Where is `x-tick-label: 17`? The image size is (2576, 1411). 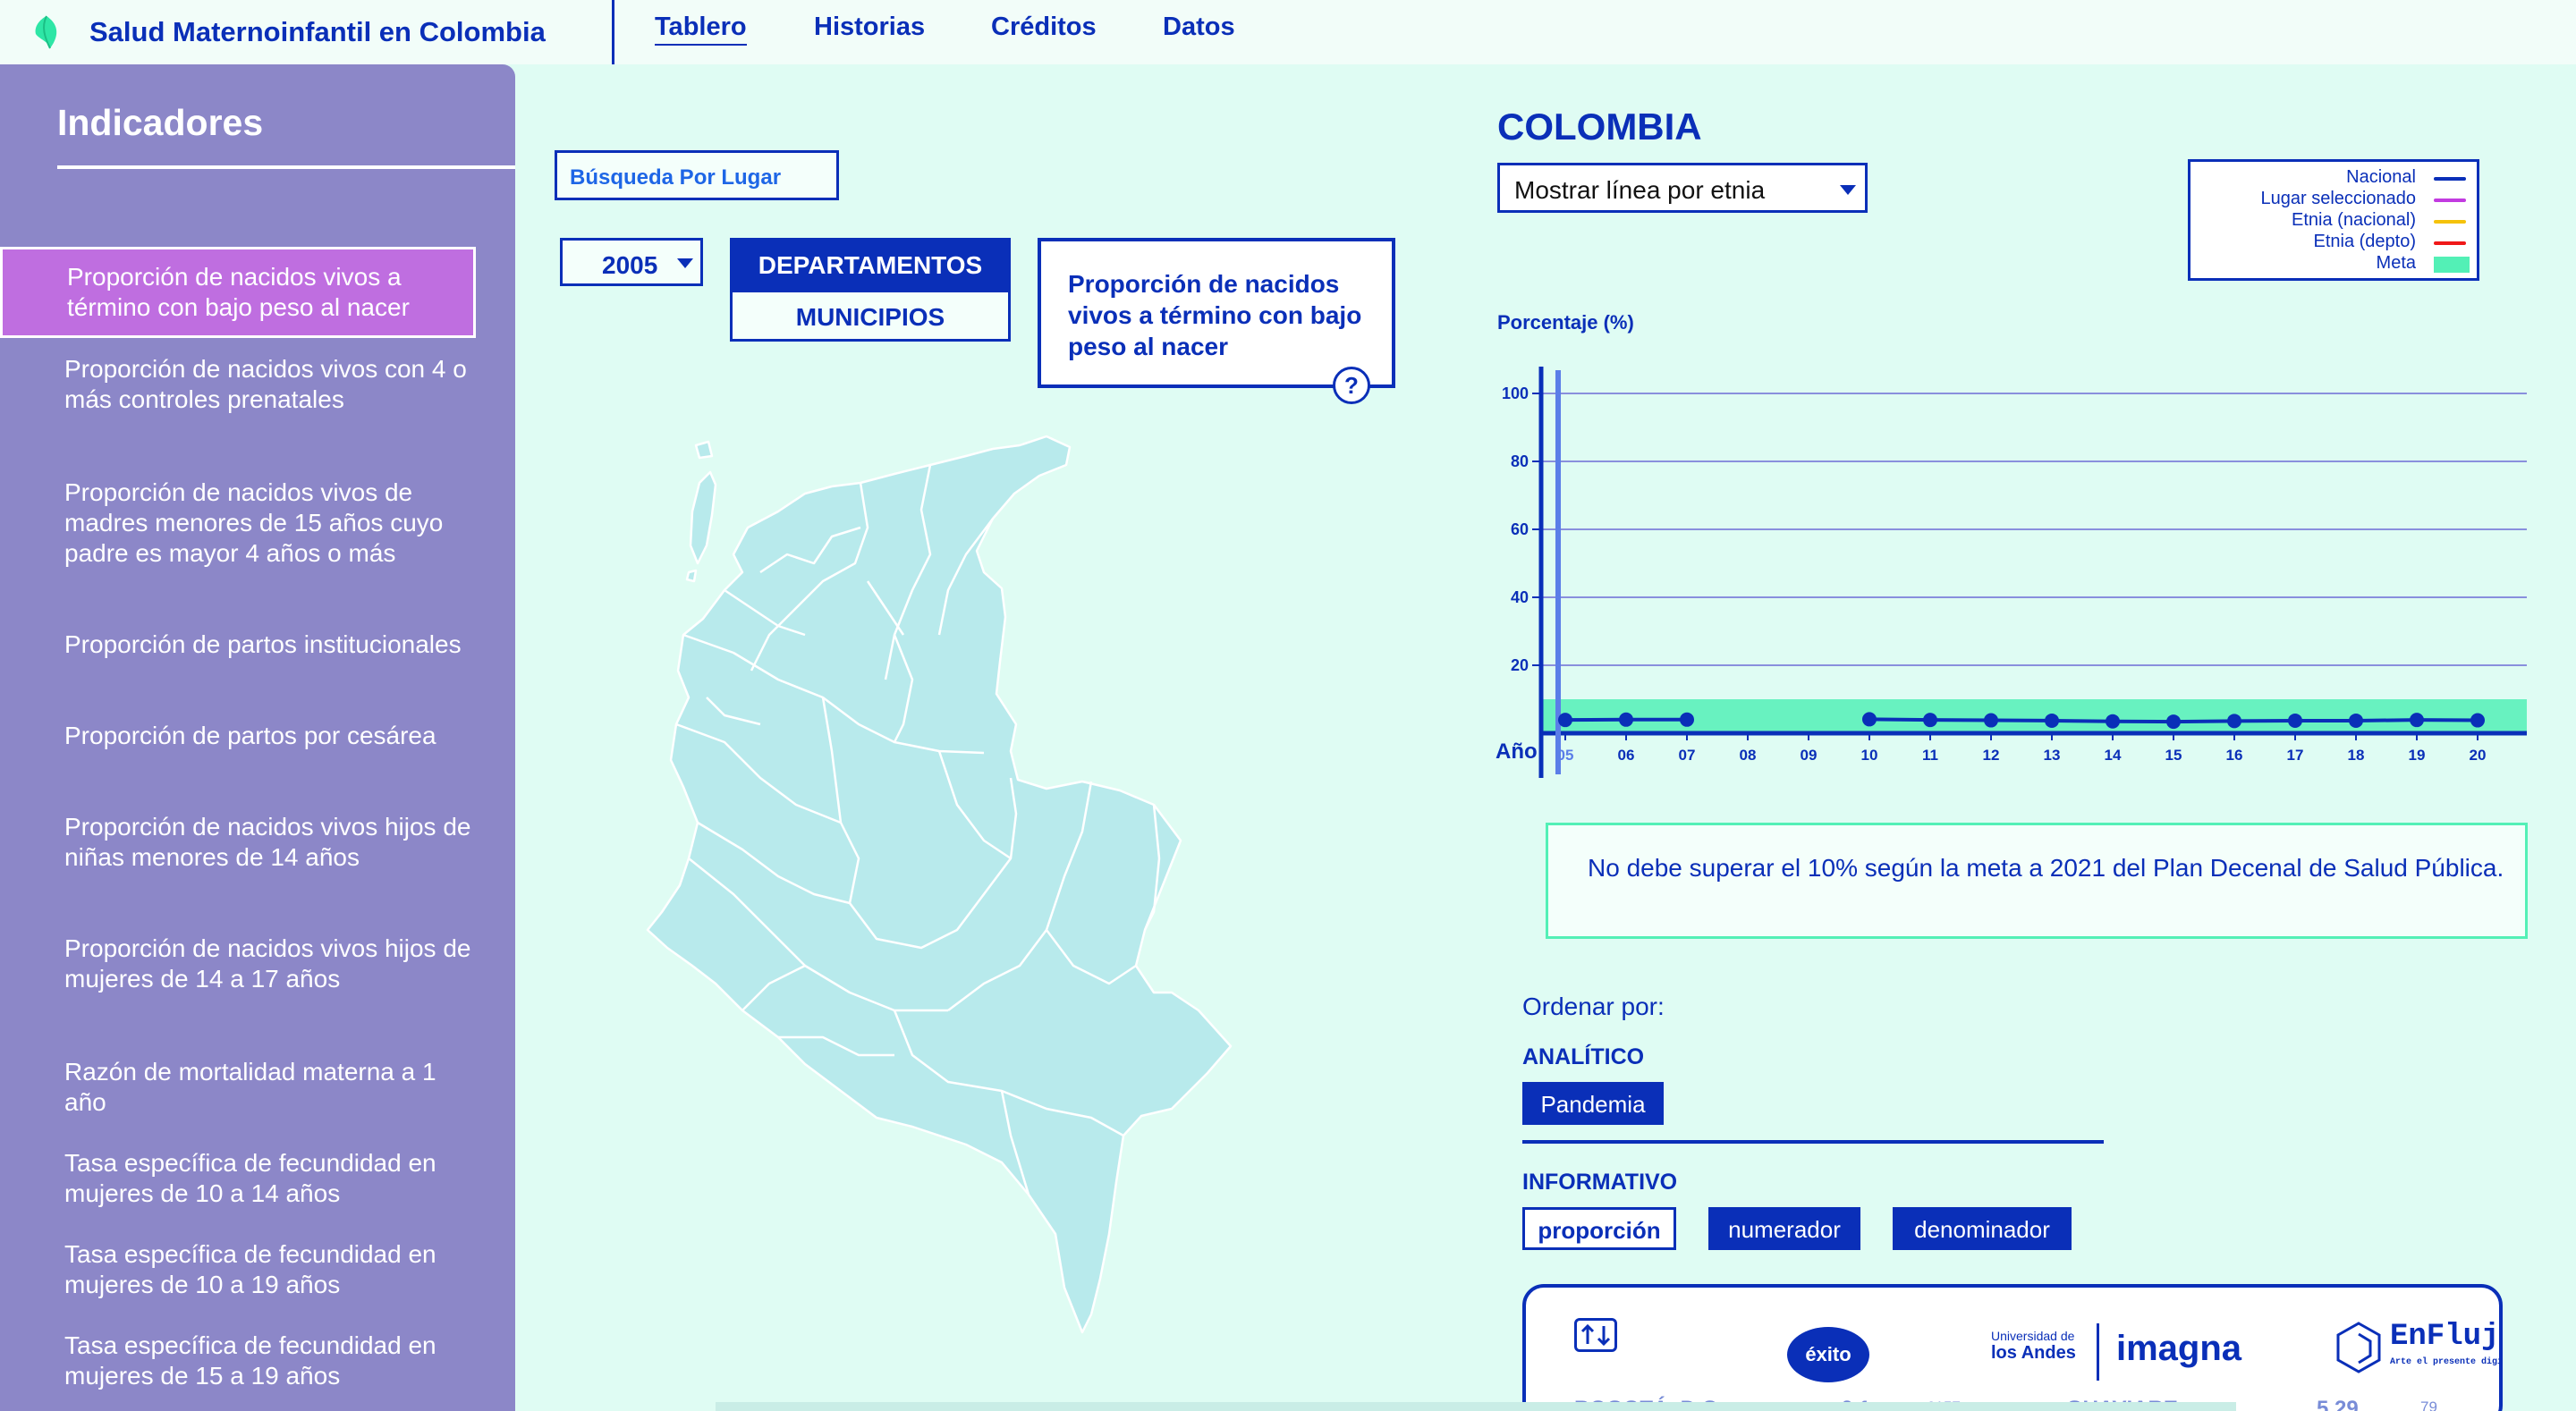 x-tick-label: 17 is located at coordinates (2295, 756).